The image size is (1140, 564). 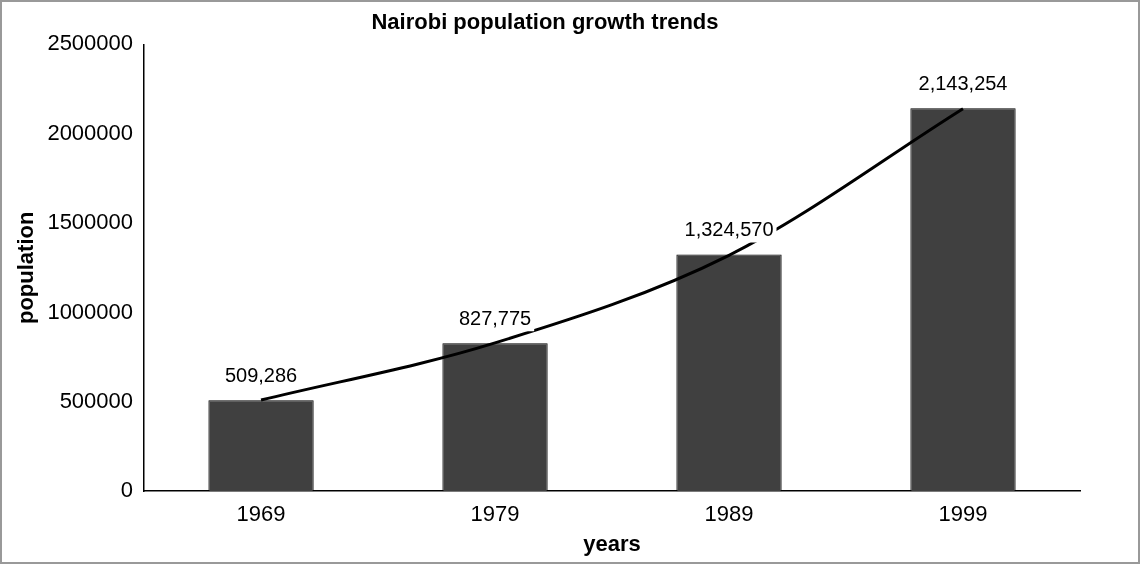 I want to click on y-tick-label: 1500000, so click(x=90, y=222).